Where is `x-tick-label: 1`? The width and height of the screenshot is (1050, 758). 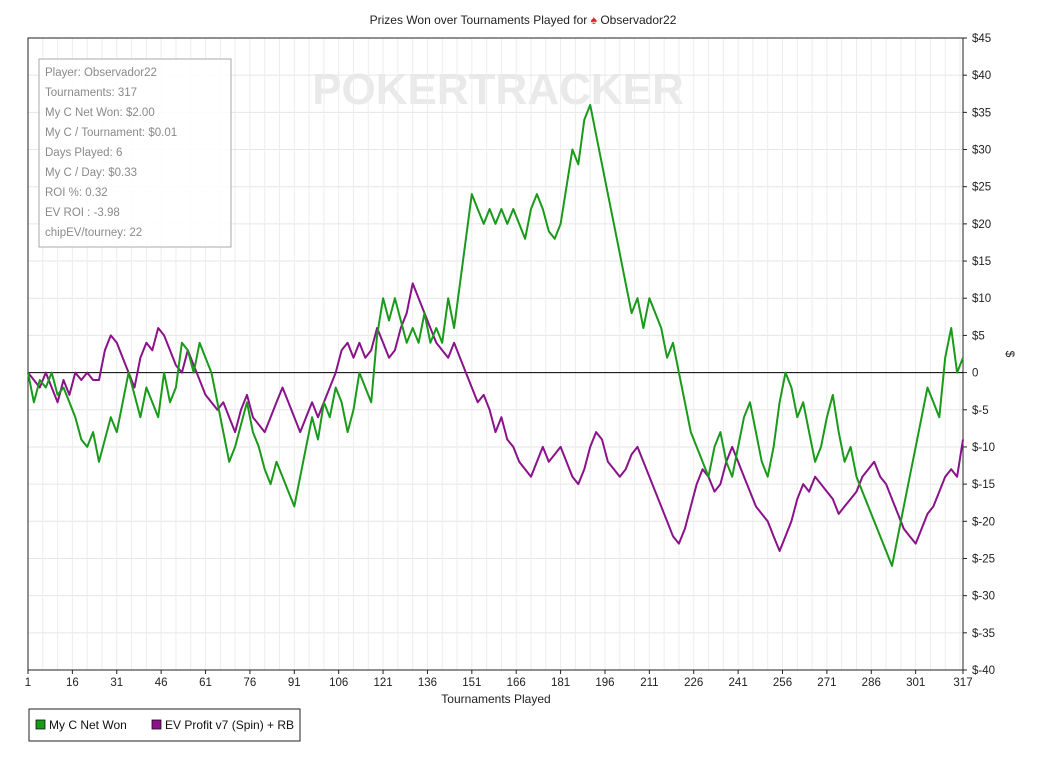
x-tick-label: 1 is located at coordinates (28, 683).